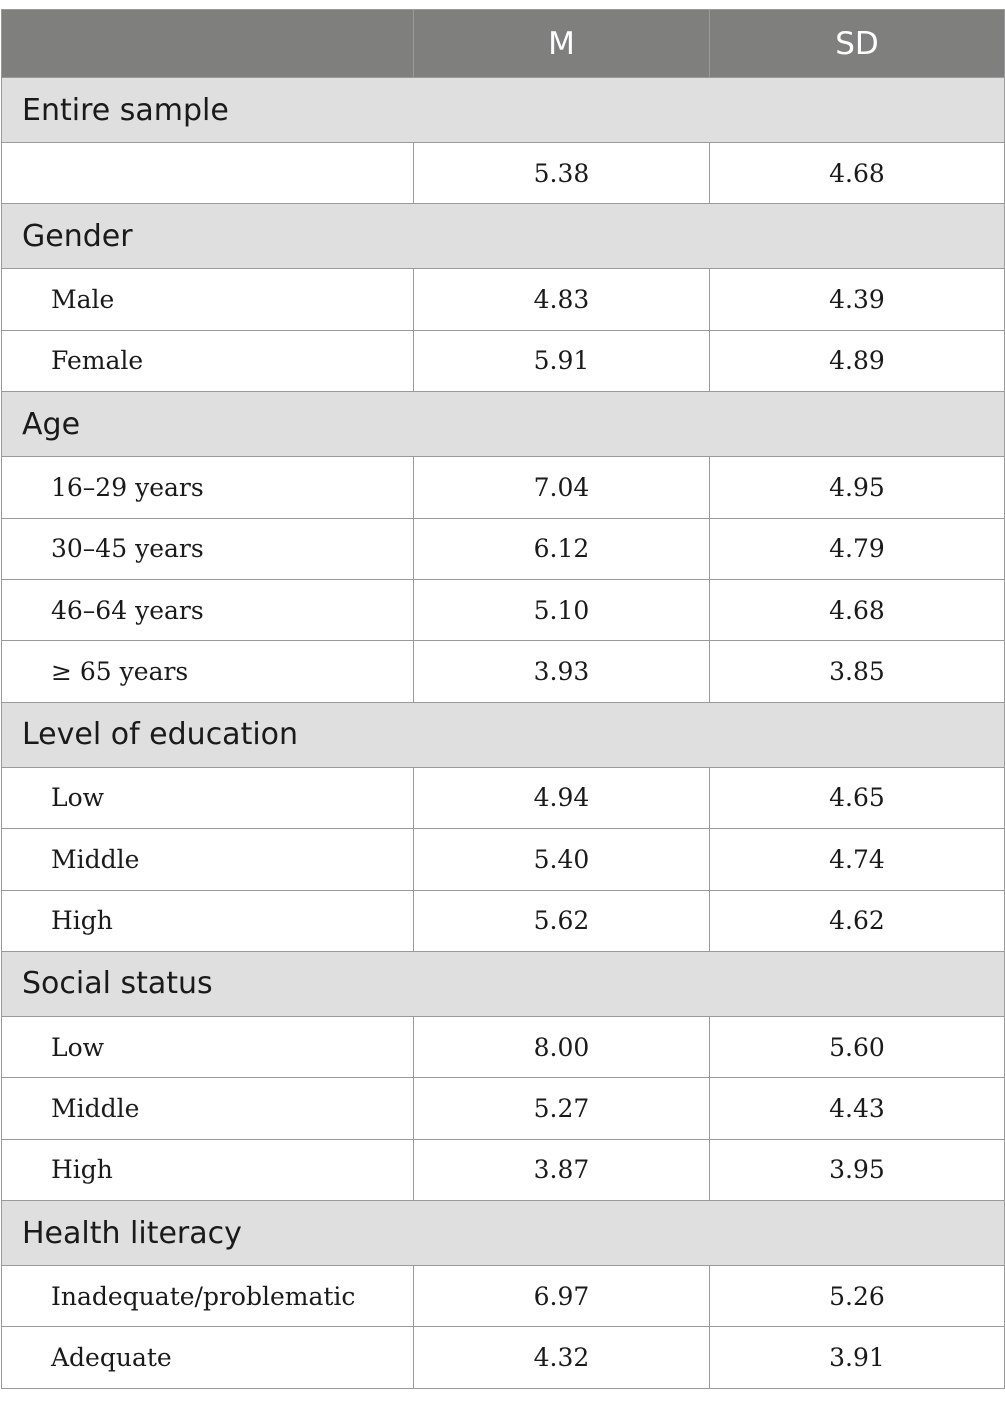 The height and width of the screenshot is (1408, 1005). I want to click on section-title: Age, so click(503, 424).